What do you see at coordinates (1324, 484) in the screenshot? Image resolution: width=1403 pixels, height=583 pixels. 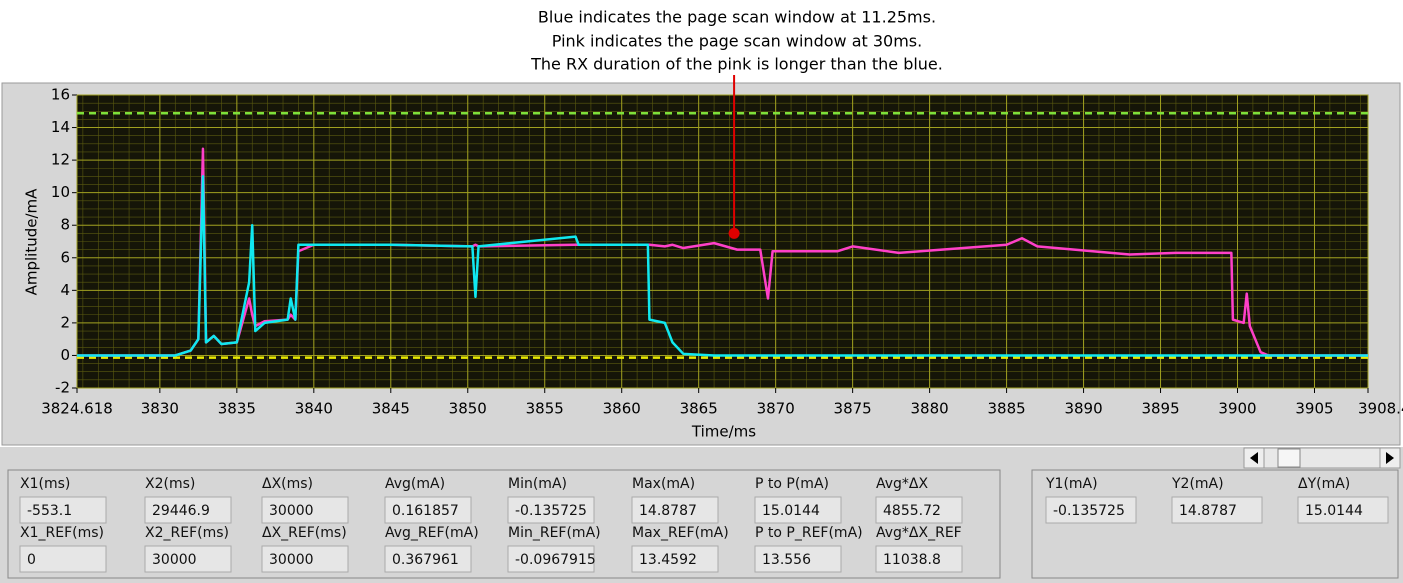 I see `readout-label: ΔY(mA)` at bounding box center [1324, 484].